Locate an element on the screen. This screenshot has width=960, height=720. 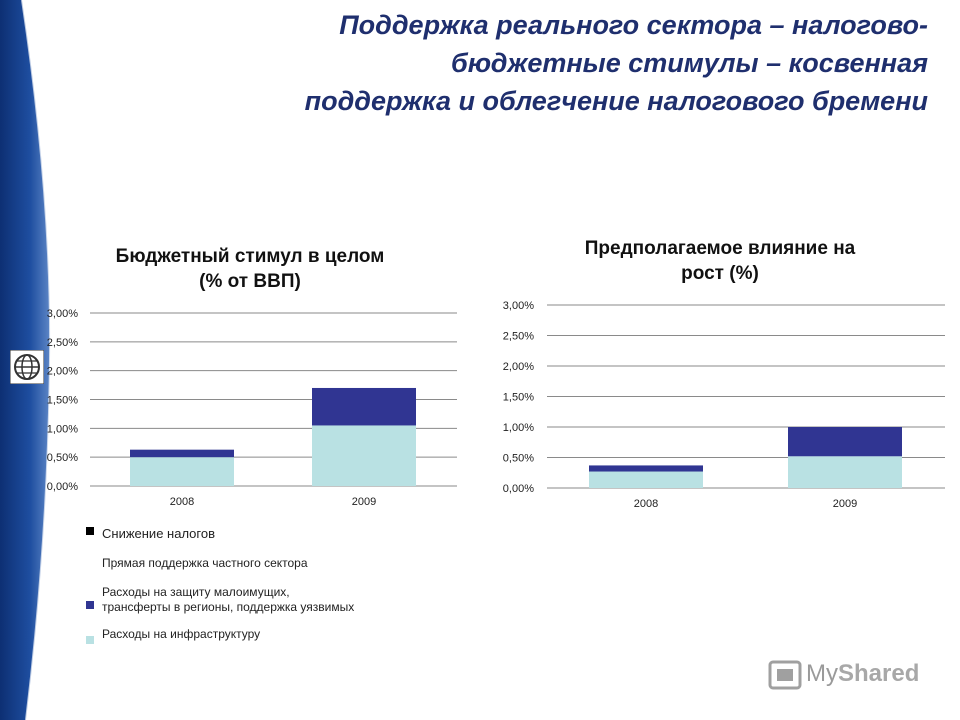
legend-label: Расходы на защиту малоимущих, is located at coordinates (196, 592).